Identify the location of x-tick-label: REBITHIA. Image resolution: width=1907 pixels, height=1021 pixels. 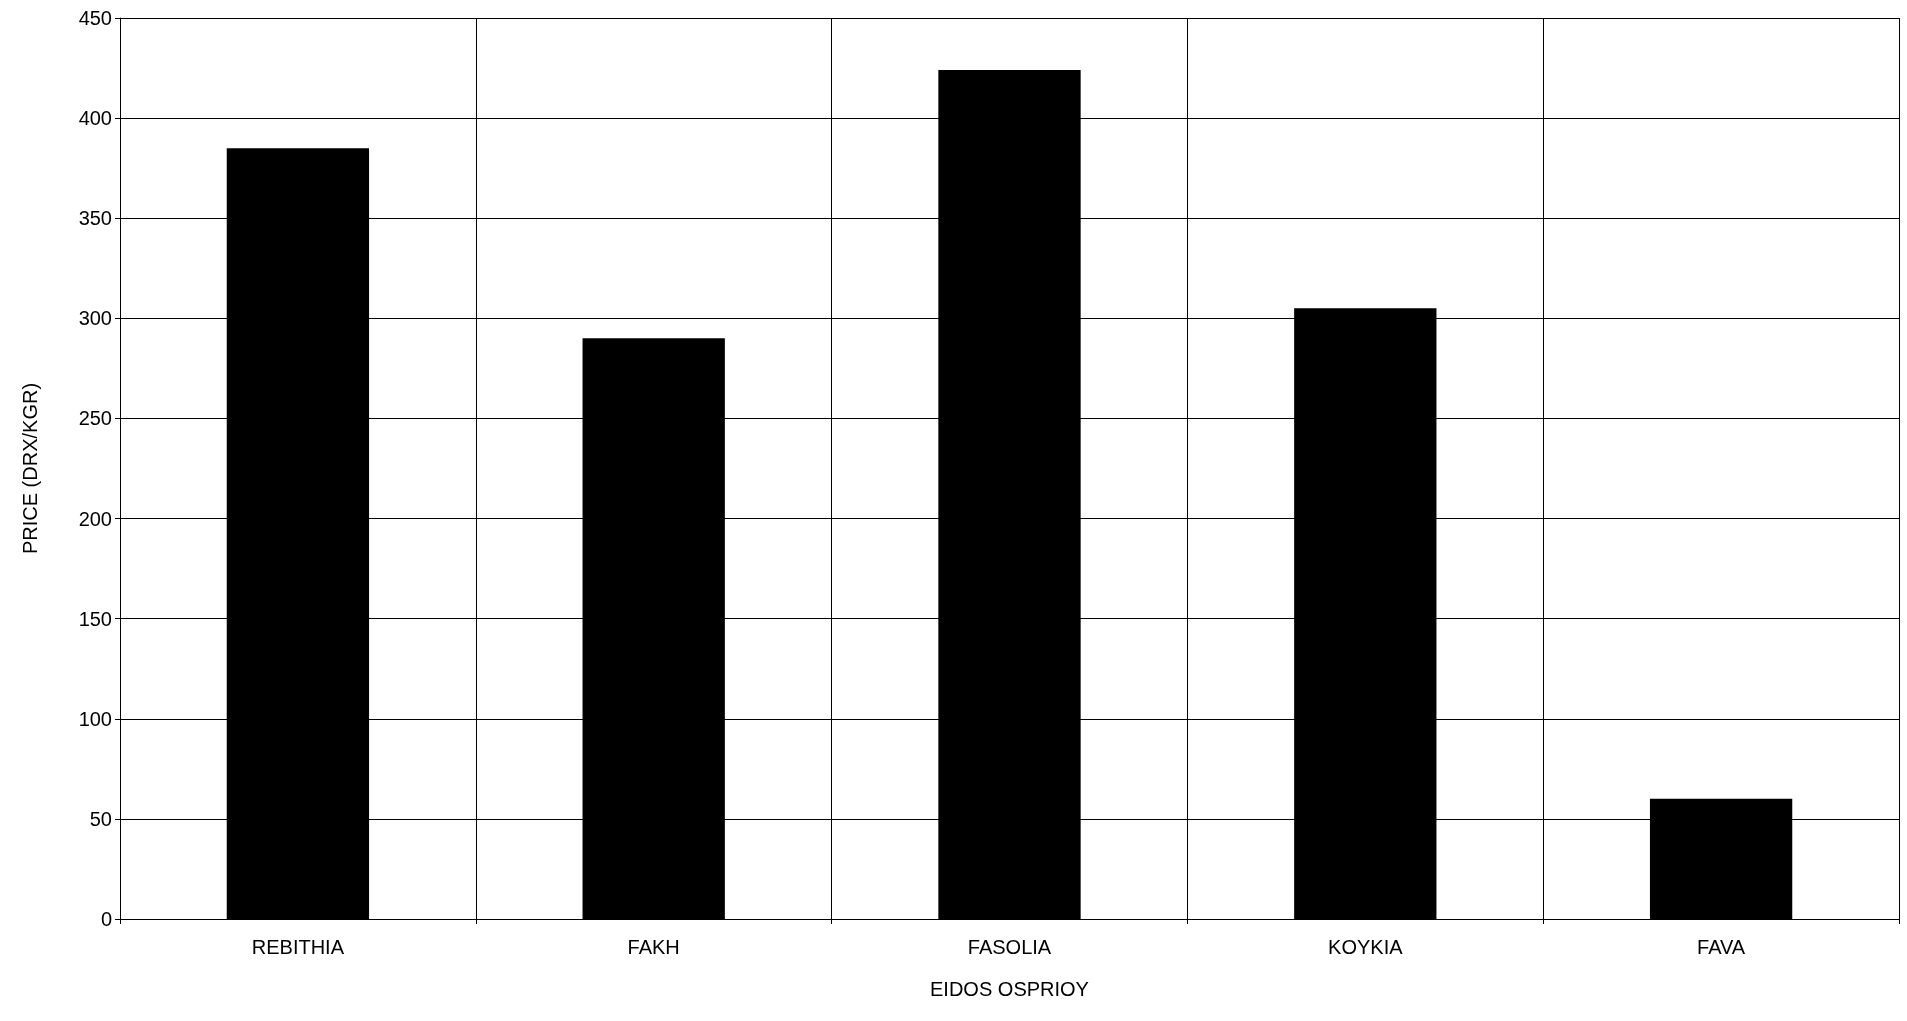
(298, 947).